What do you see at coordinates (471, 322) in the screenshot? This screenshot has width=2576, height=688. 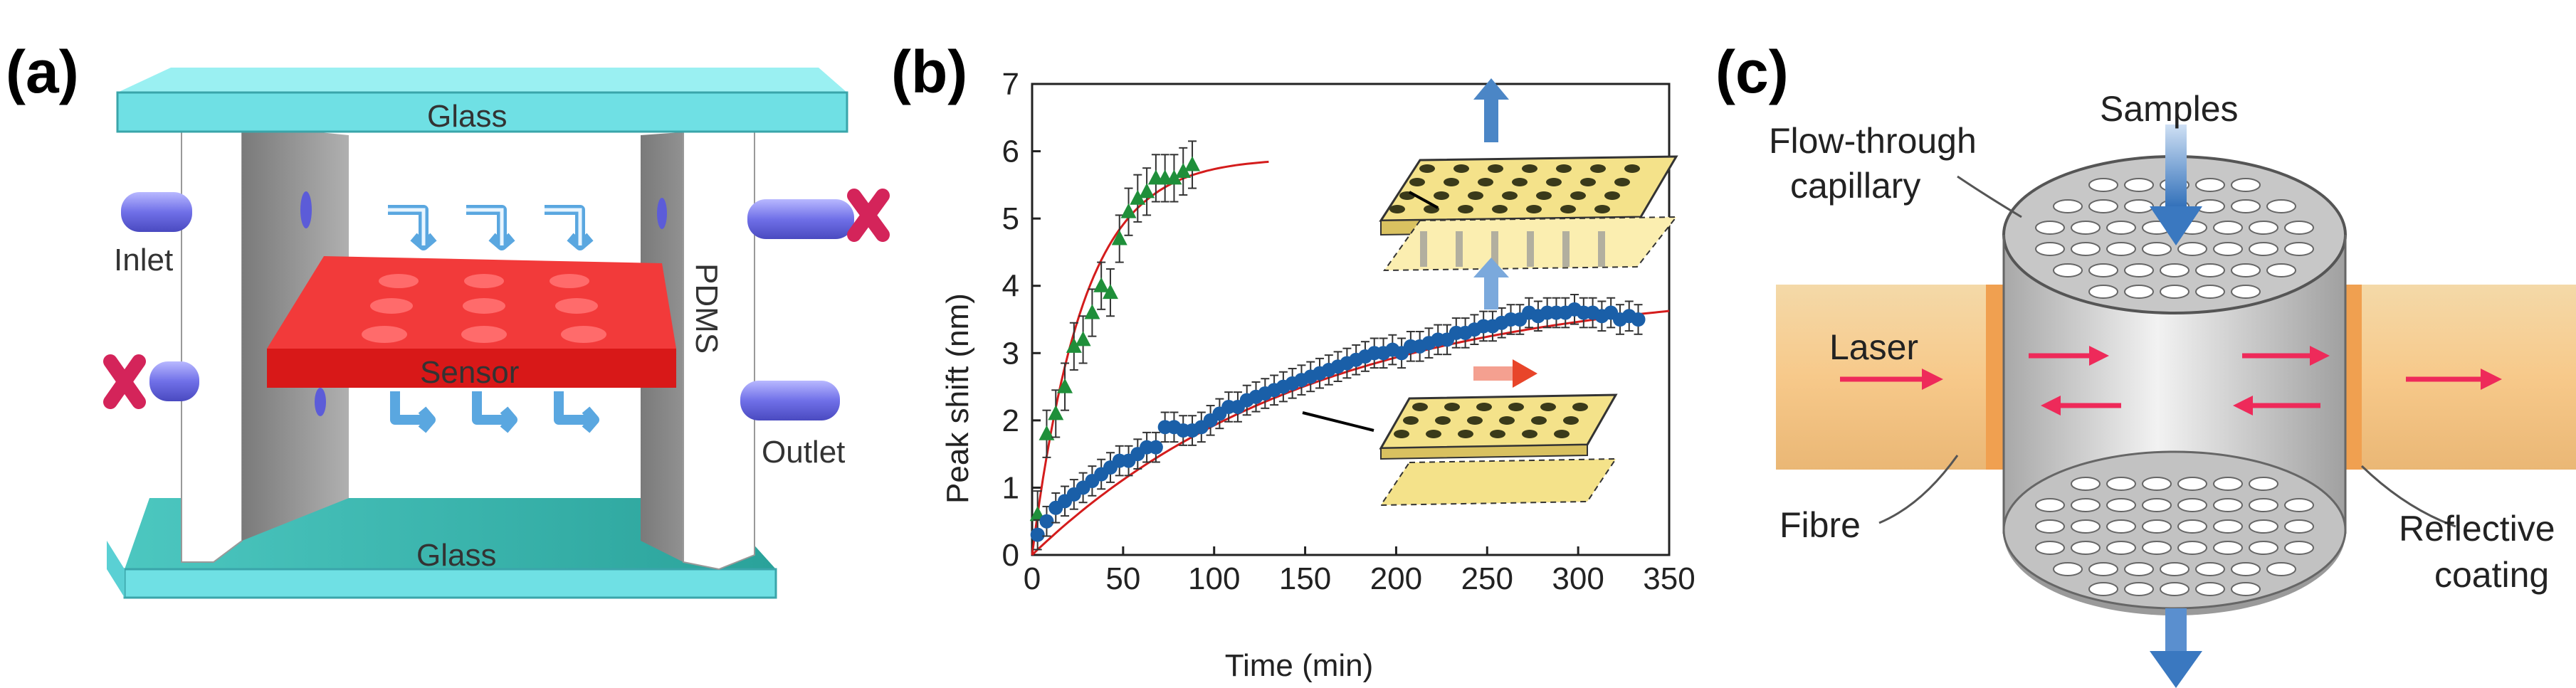 I see `sensor-plate` at bounding box center [471, 322].